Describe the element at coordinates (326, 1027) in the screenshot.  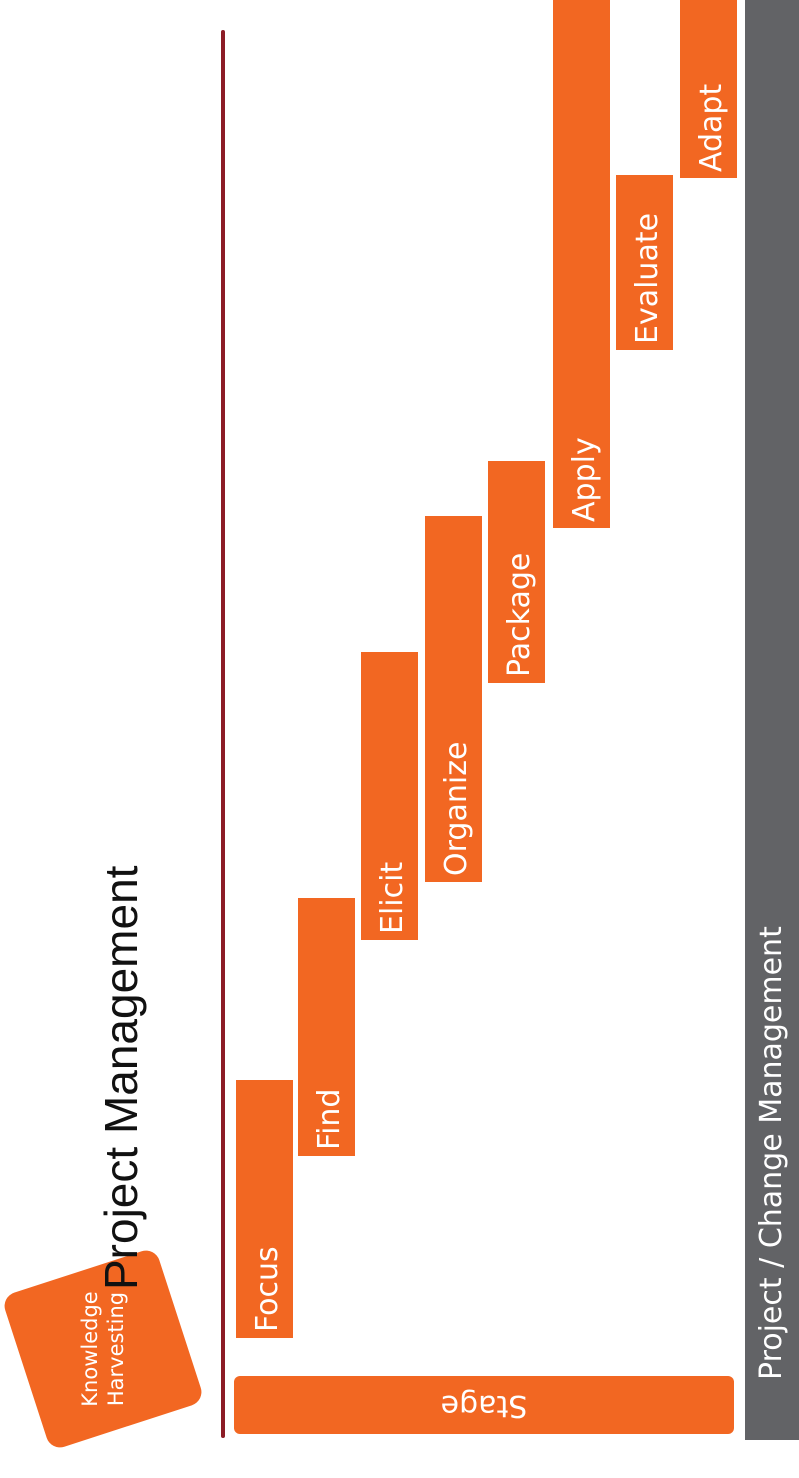
I see `step-find: Find` at that location.